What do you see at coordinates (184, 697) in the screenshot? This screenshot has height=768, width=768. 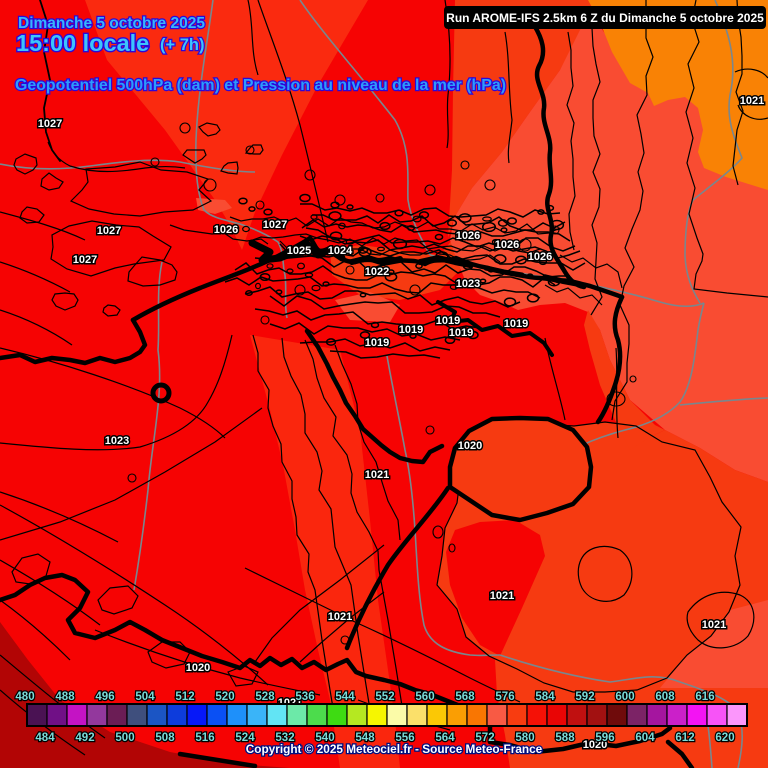 I see `svg-text: 512` at bounding box center [184, 697].